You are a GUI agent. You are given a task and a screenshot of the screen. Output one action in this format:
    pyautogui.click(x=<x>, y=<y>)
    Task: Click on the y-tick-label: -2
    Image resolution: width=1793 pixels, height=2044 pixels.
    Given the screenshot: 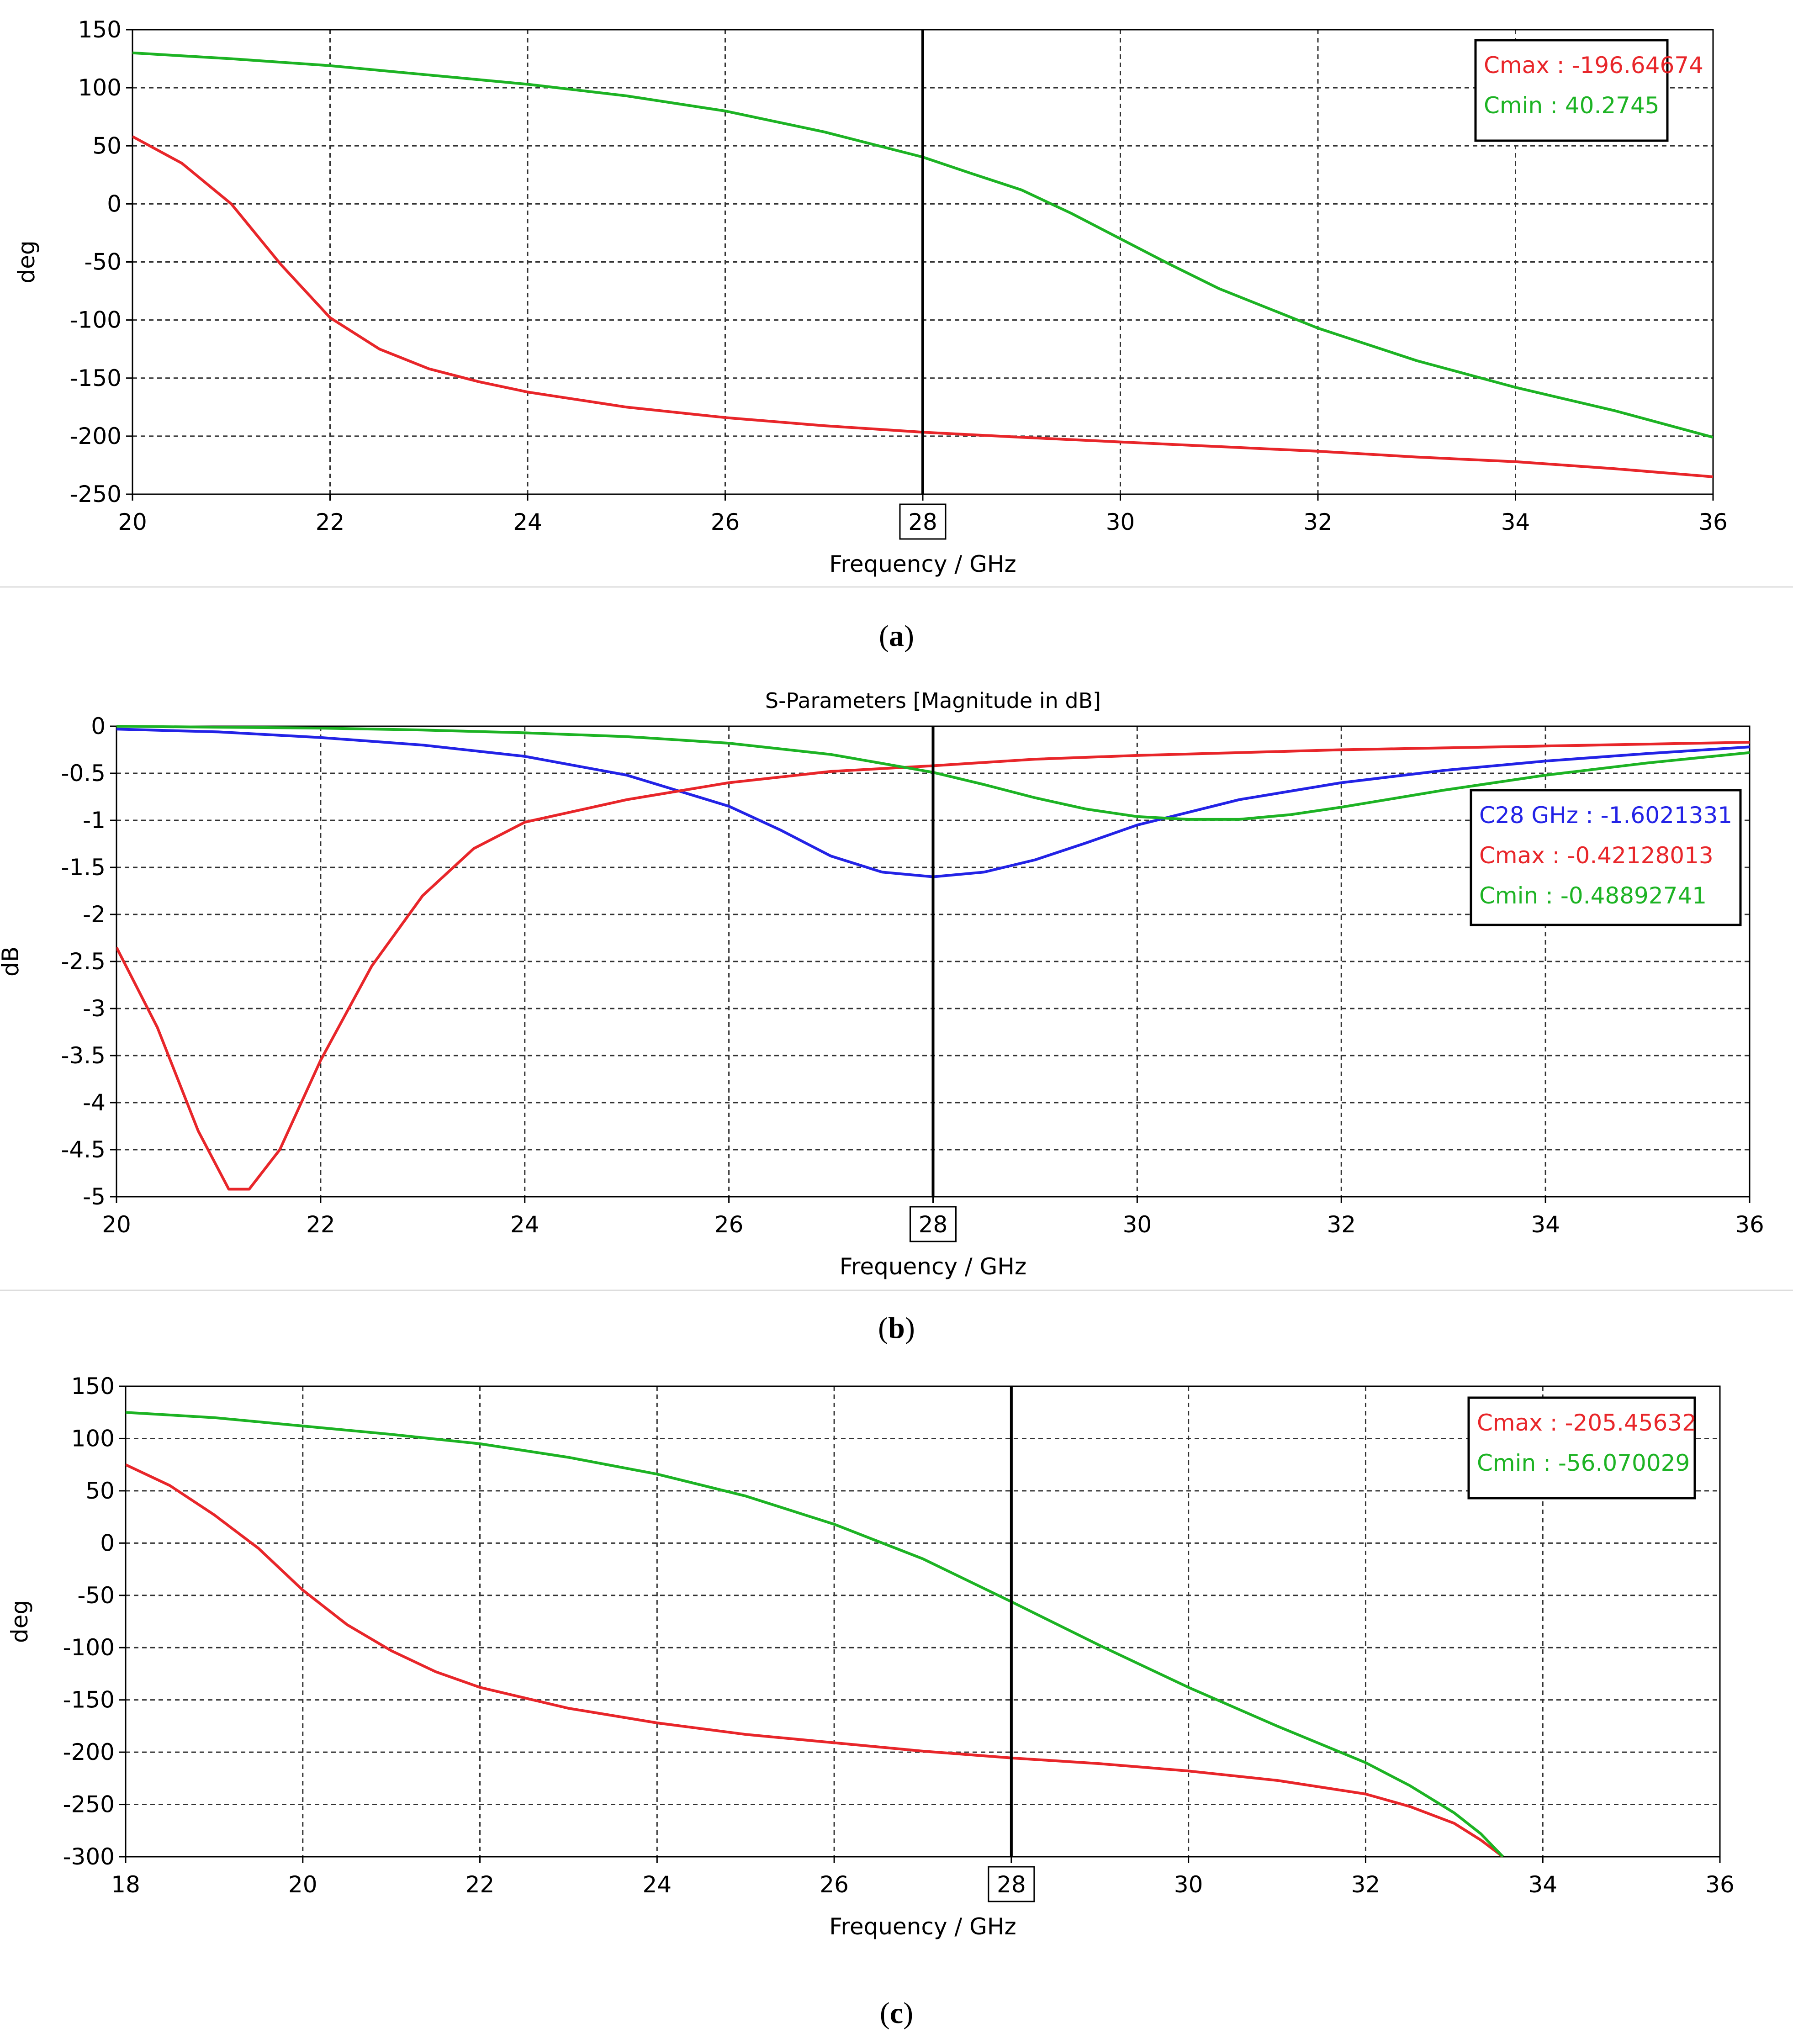 What is the action you would take?
    pyautogui.click(x=94, y=914)
    